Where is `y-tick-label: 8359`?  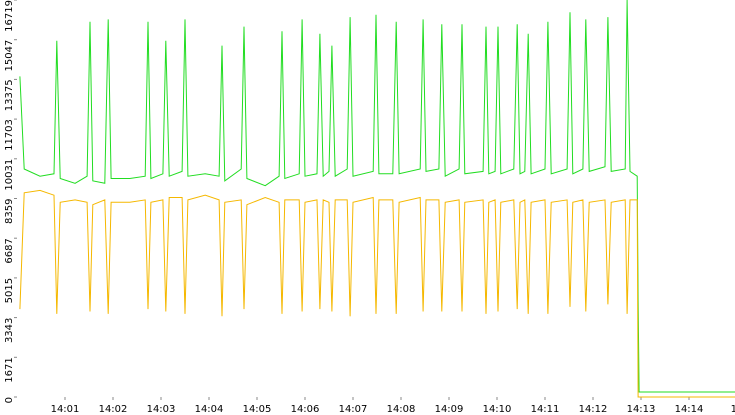
y-tick-label: 8359 is located at coordinates (9, 211).